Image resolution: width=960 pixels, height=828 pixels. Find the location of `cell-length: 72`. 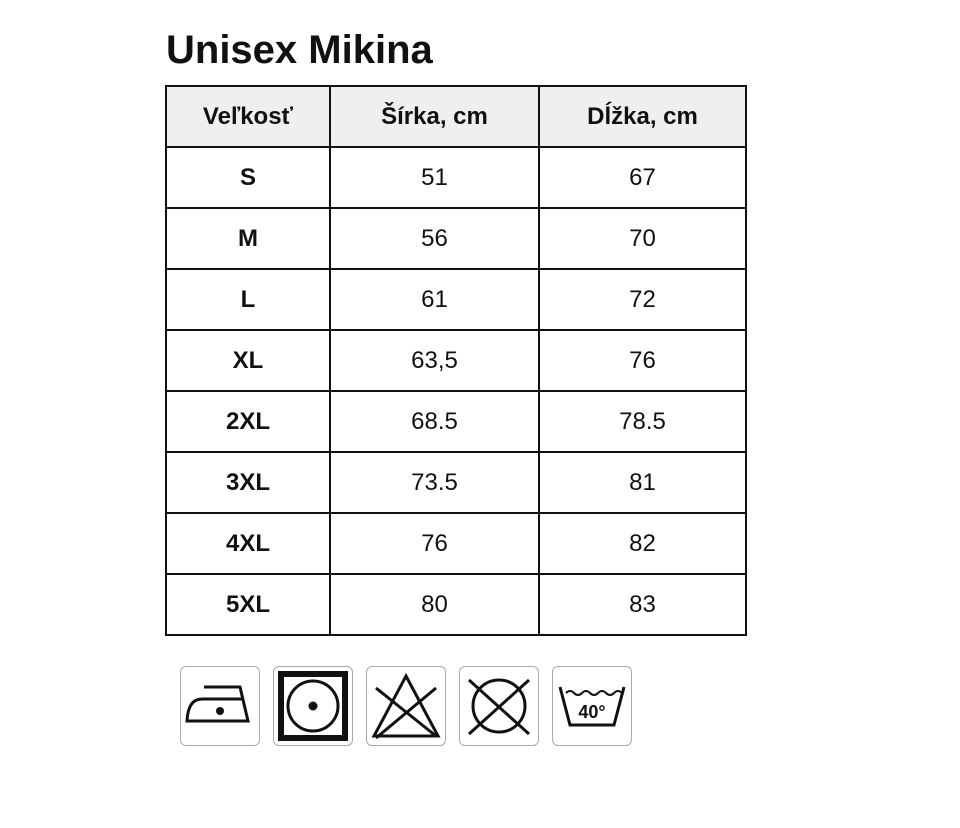

cell-length: 72 is located at coordinates (642, 299).